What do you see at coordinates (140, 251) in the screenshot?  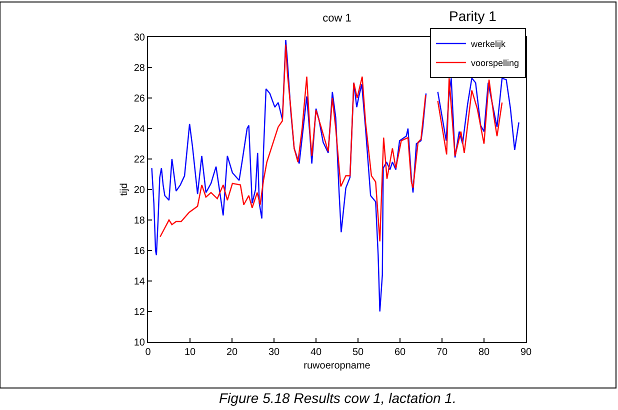 I see `y-tick-label: 16` at bounding box center [140, 251].